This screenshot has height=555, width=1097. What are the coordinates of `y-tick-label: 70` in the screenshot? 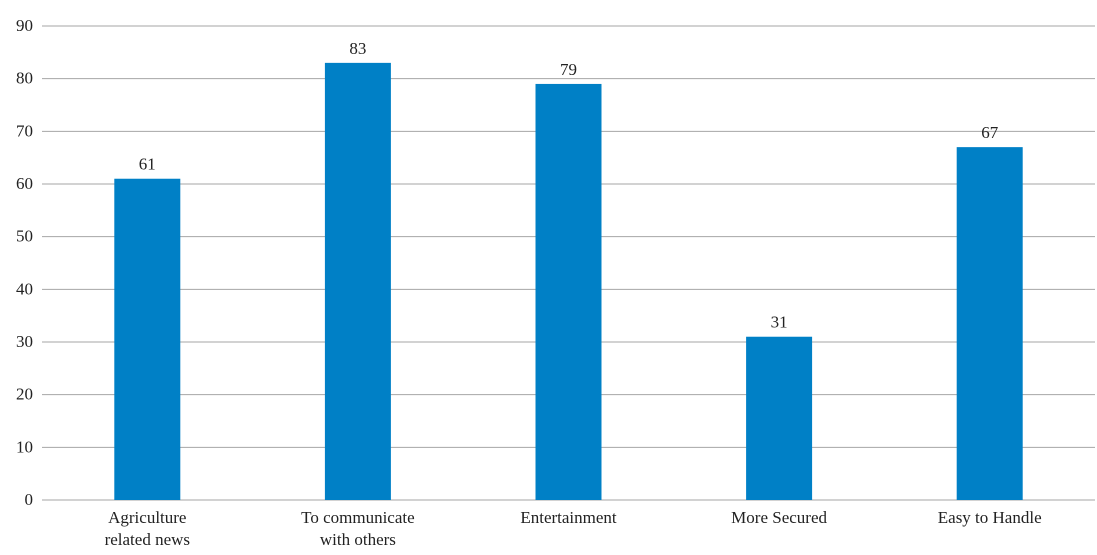 It's located at (24, 130).